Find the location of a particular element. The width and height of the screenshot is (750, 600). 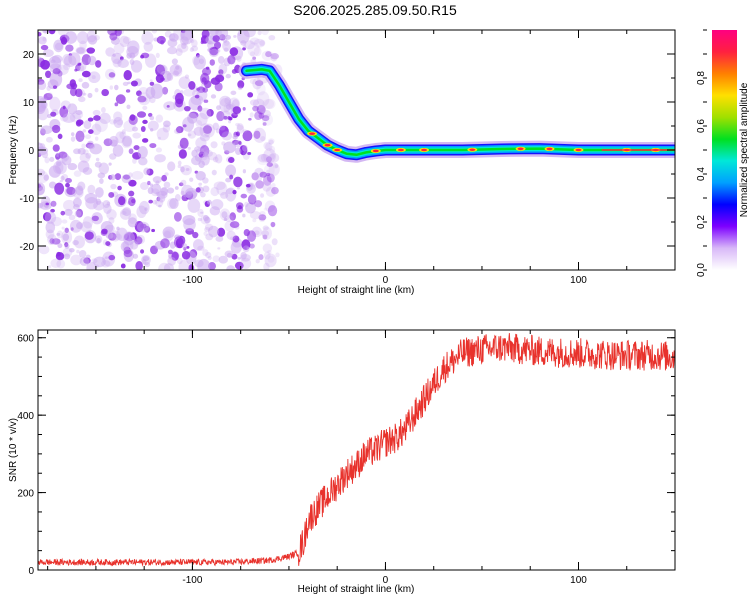

colorbar-ticks: 0.0 0.2 0.4 0.6 0.8 is located at coordinates (701, 153).